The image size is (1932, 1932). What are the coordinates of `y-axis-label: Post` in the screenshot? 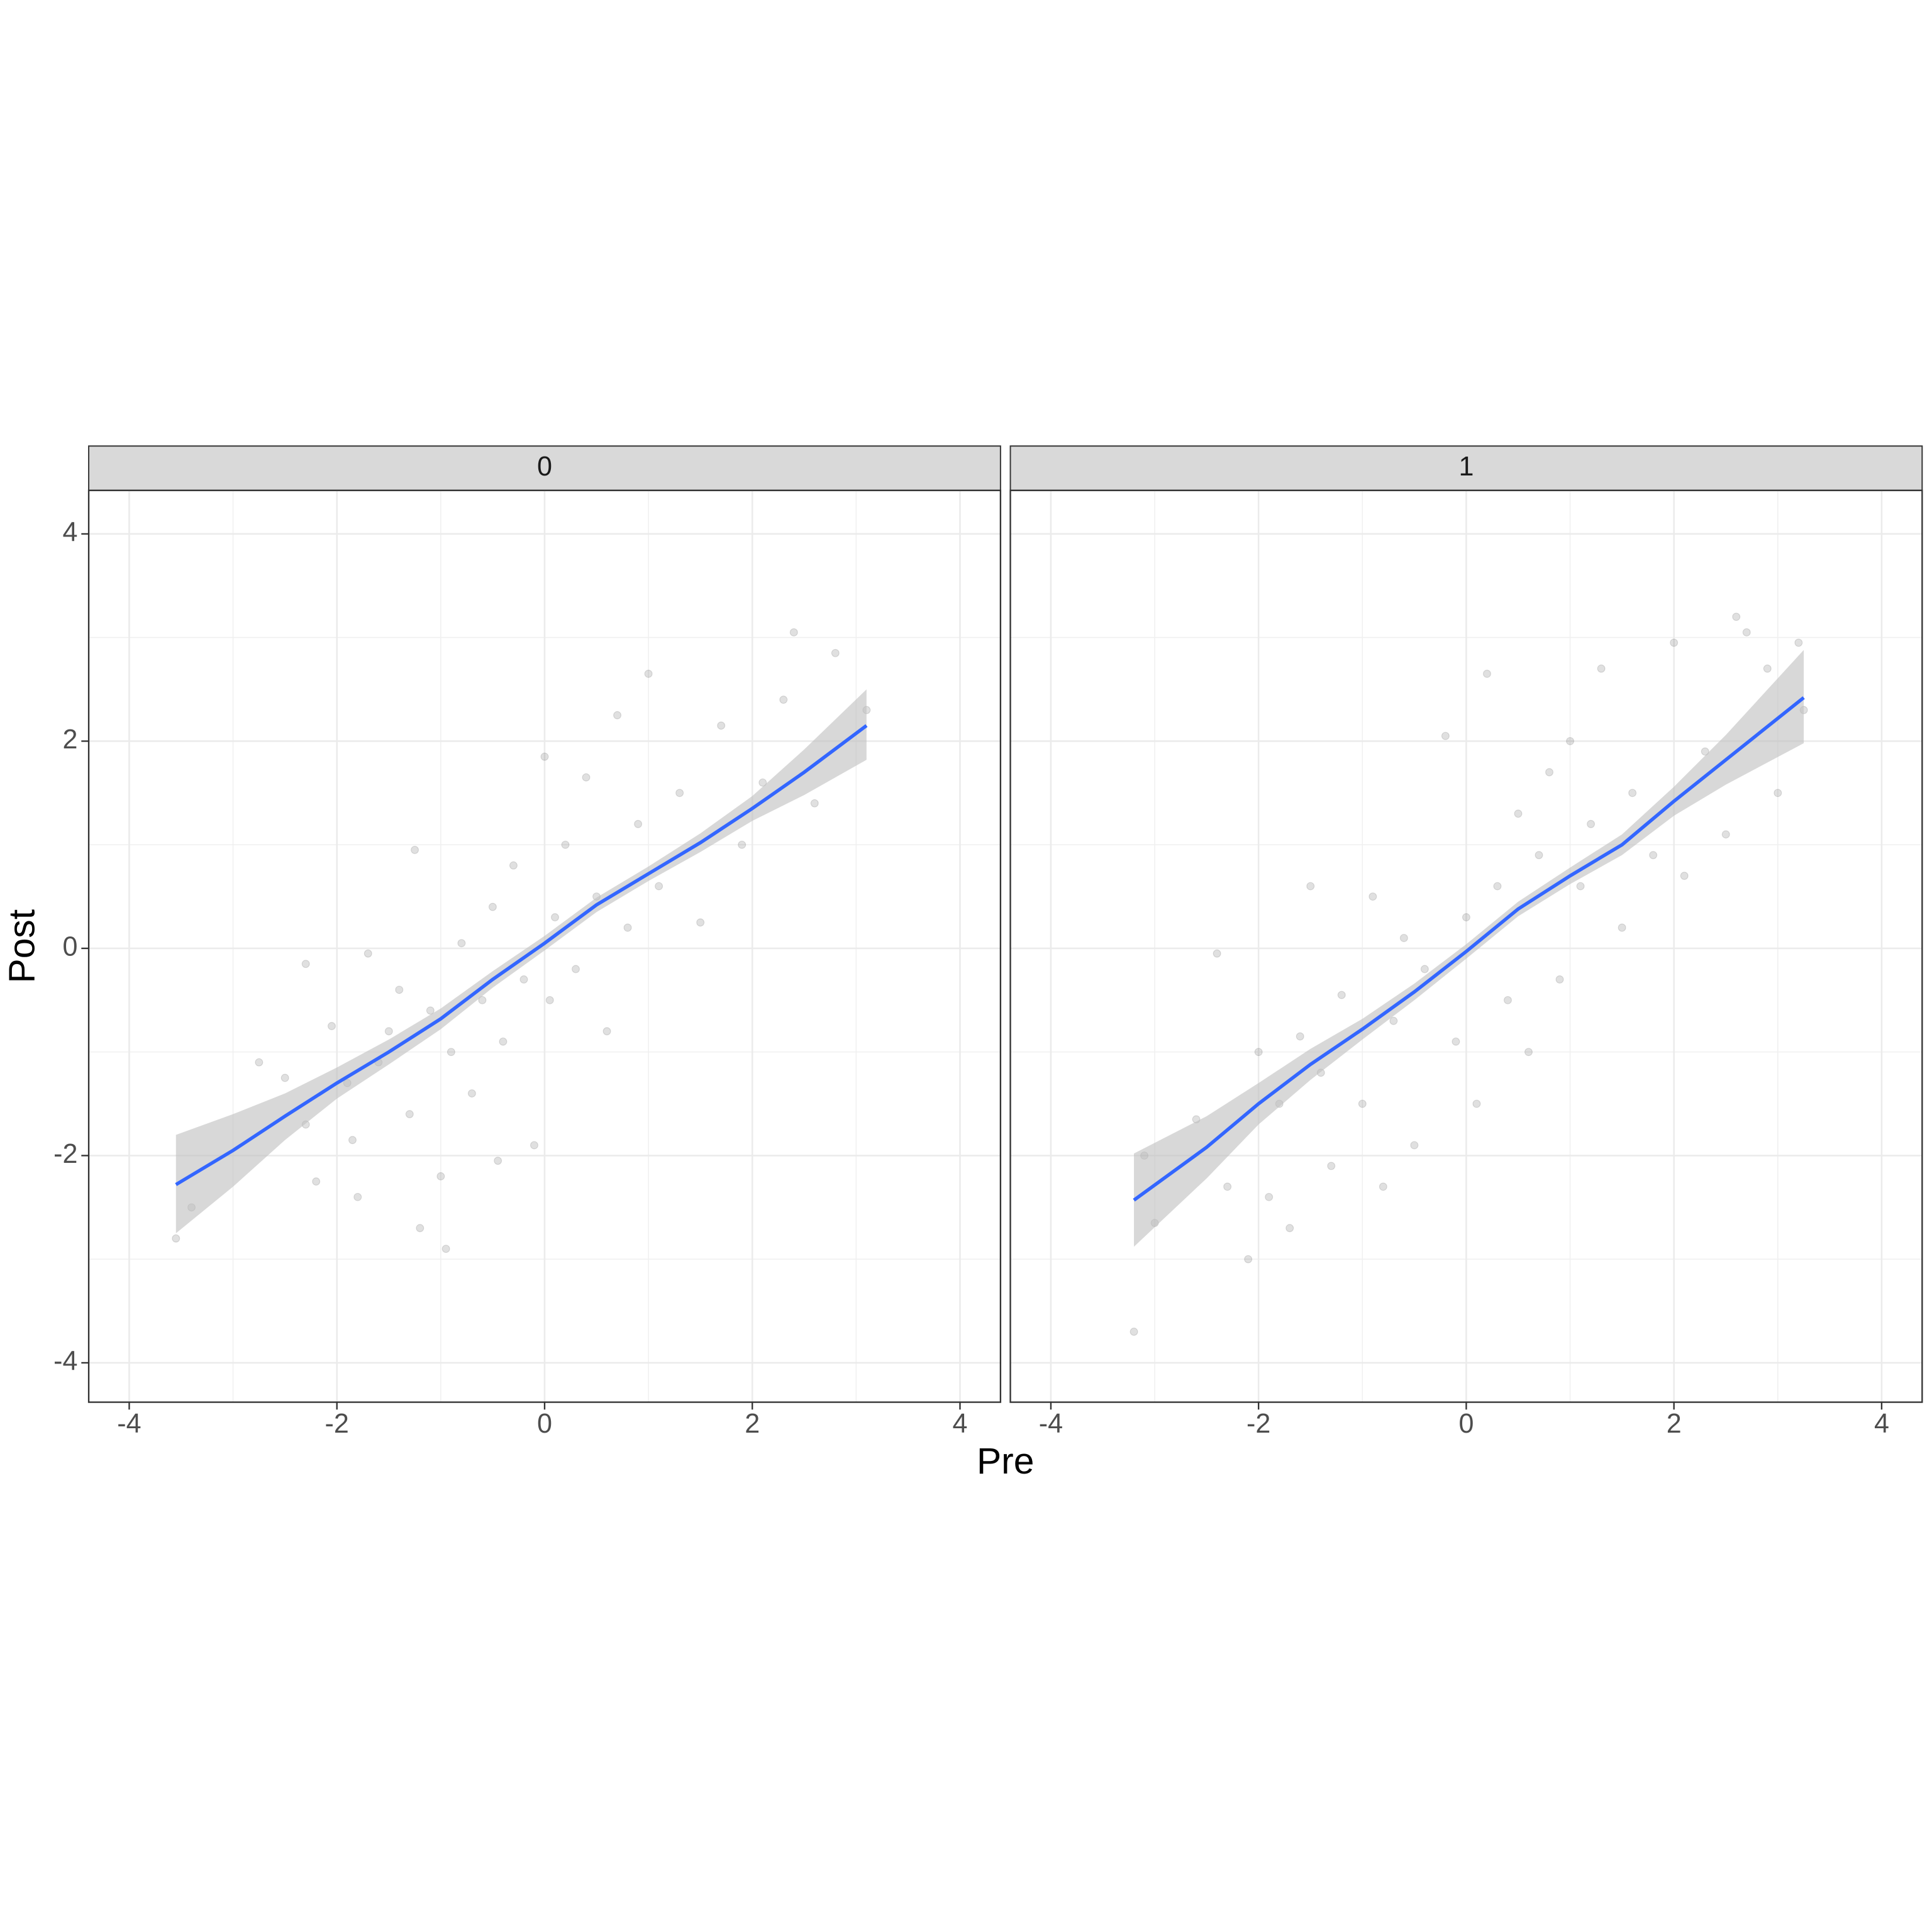 It's located at (22, 946).